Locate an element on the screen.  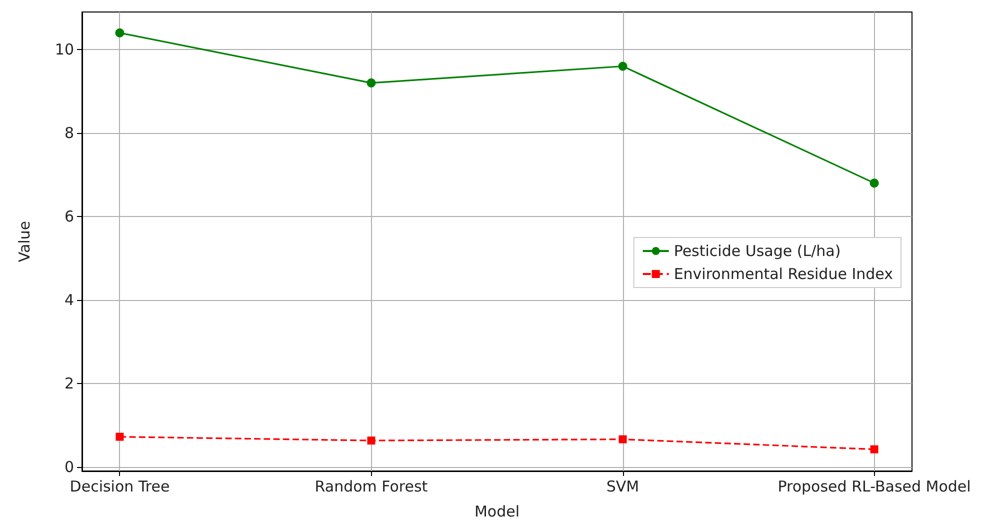
legend-label: Pesticide Usage (L/ha) is located at coordinates (757, 251).